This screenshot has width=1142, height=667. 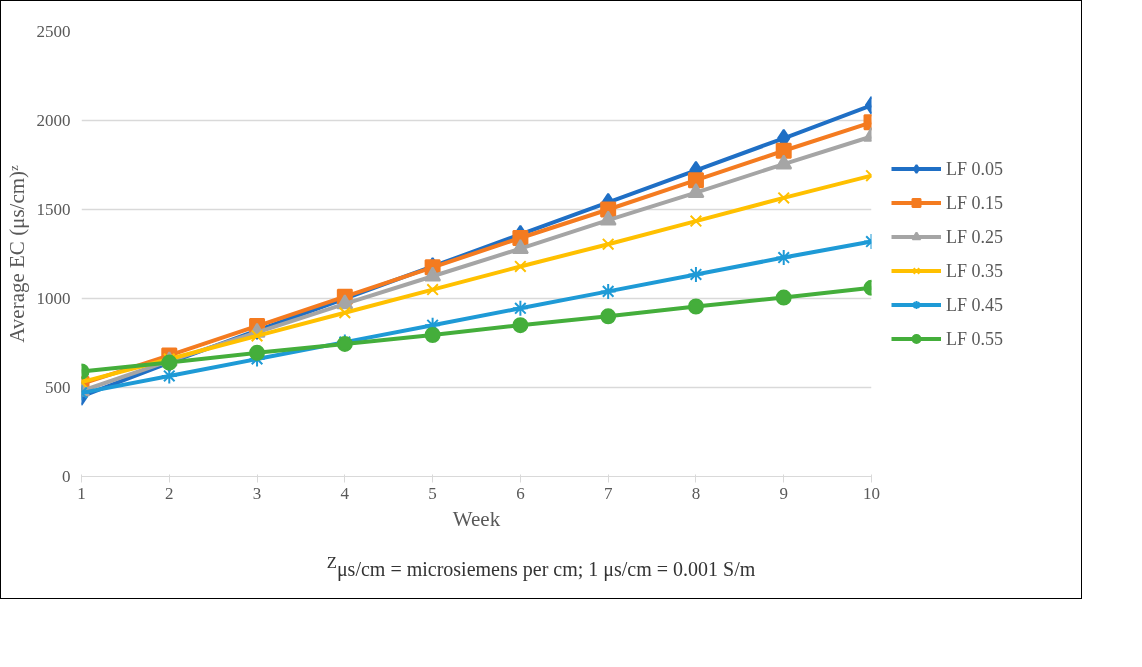 What do you see at coordinates (58, 387) in the screenshot?
I see `y-tick-label: 500` at bounding box center [58, 387].